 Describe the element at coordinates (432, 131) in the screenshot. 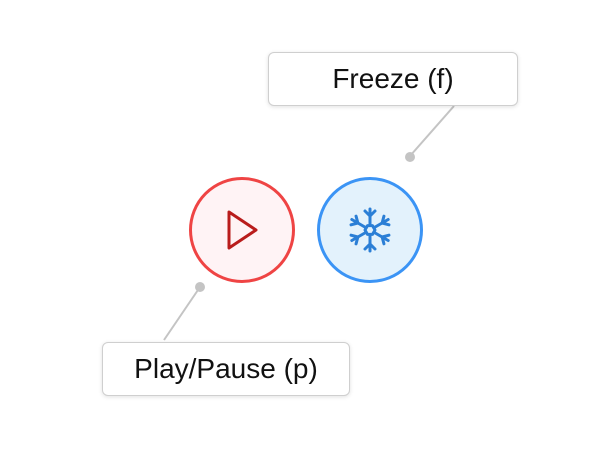

I see `freeze-connector-line` at that location.